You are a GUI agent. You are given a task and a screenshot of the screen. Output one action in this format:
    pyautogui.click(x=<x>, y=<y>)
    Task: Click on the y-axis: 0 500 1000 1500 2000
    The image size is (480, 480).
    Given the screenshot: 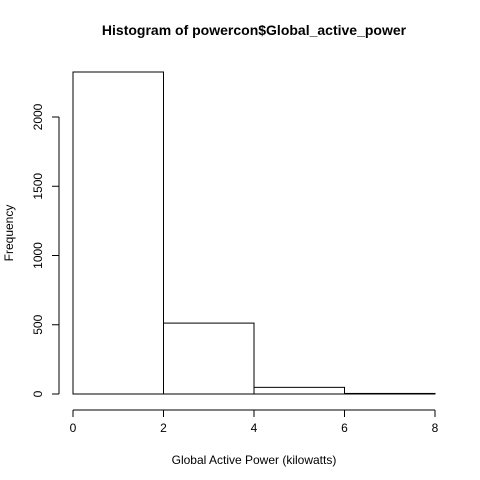 What is the action you would take?
    pyautogui.click(x=45, y=250)
    